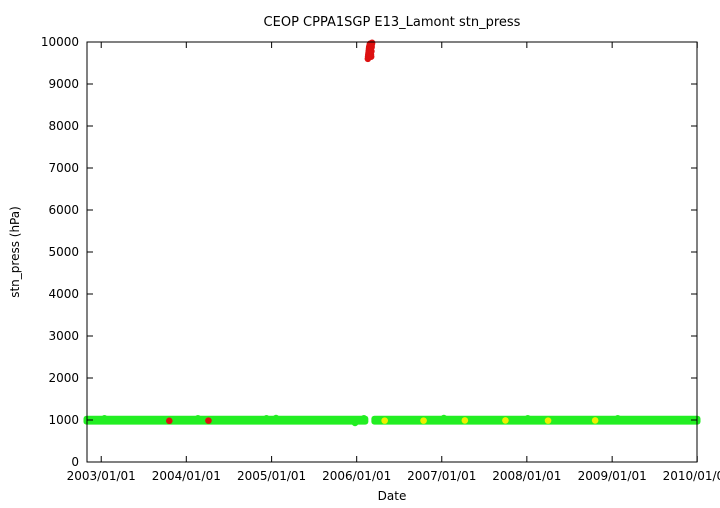 The width and height of the screenshot is (720, 508). I want to click on x-tick-label: 2009/01/01, so click(612, 476).